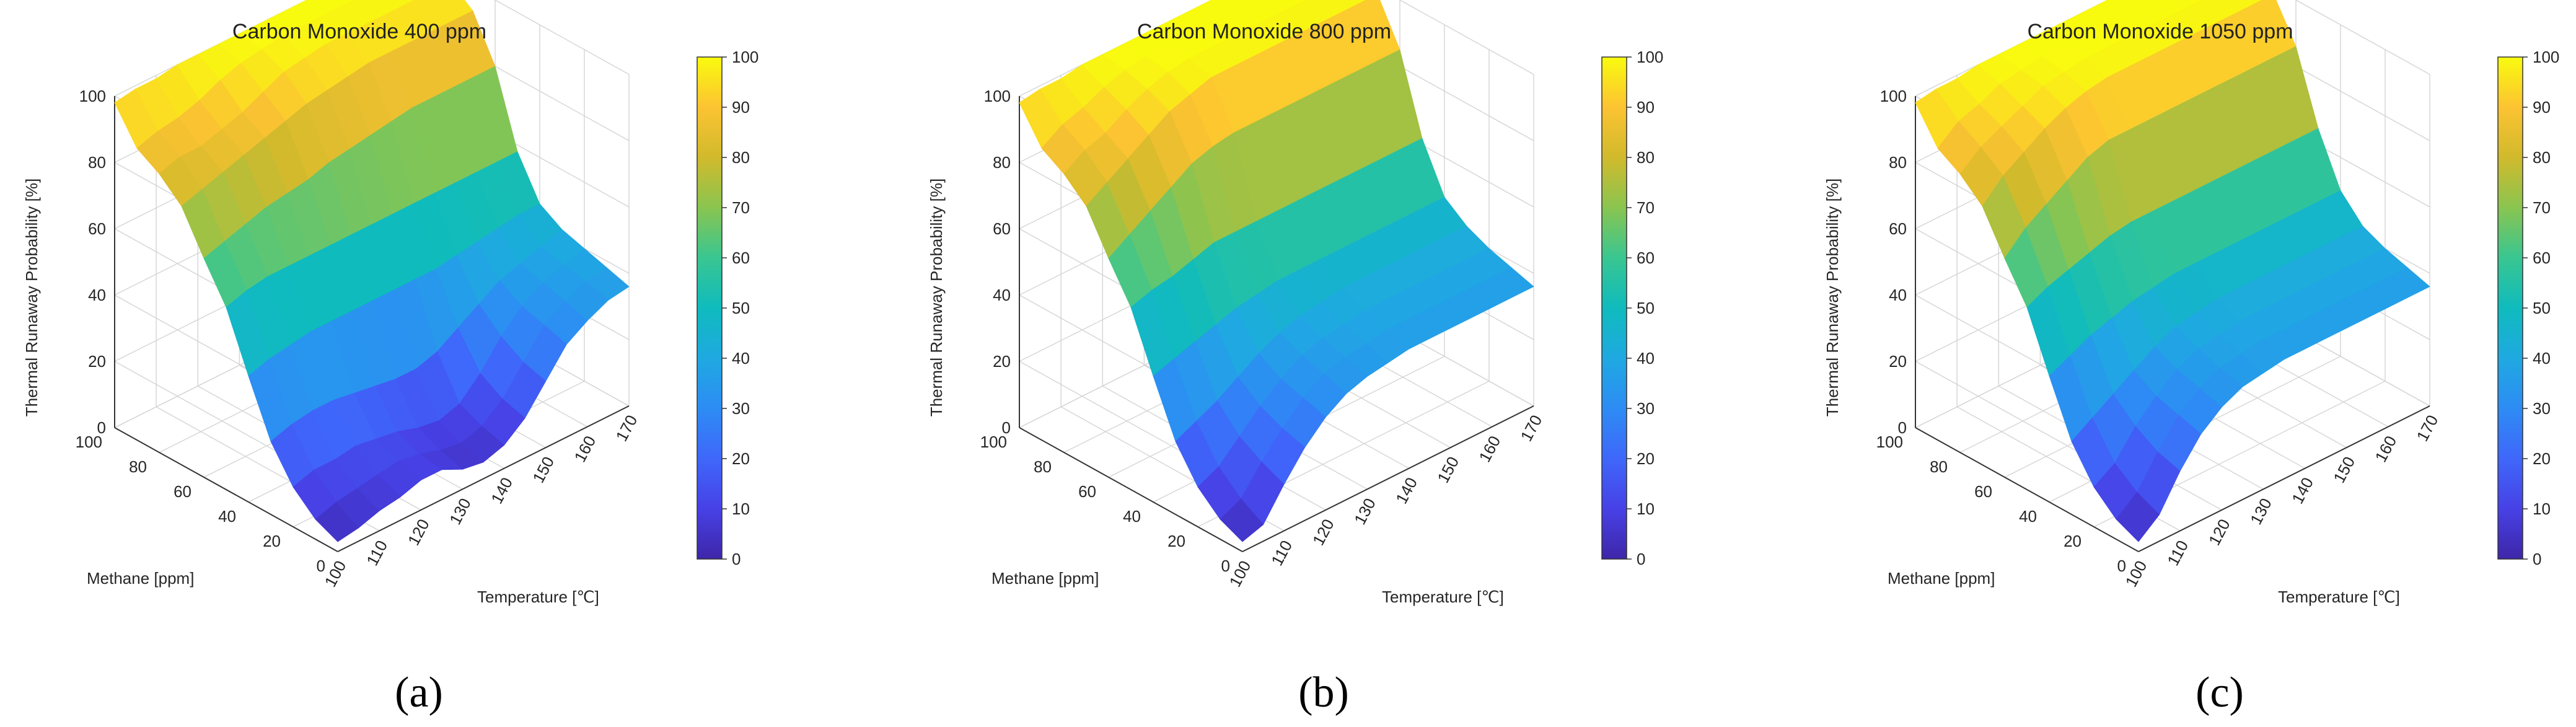 The image size is (2576, 727). Describe the element at coordinates (419, 692) in the screenshot. I see `caption-a: (a)` at that location.